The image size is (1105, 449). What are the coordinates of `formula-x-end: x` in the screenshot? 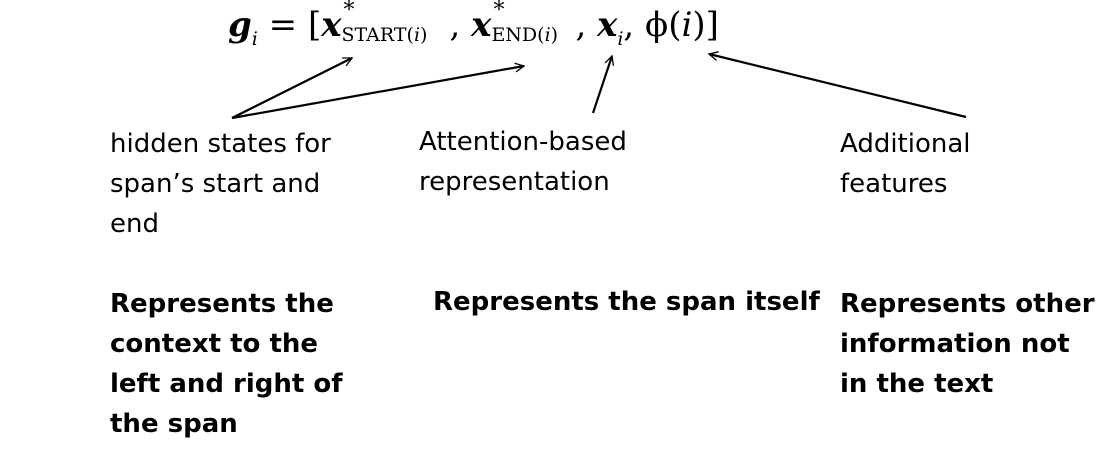 It's located at (481, 25).